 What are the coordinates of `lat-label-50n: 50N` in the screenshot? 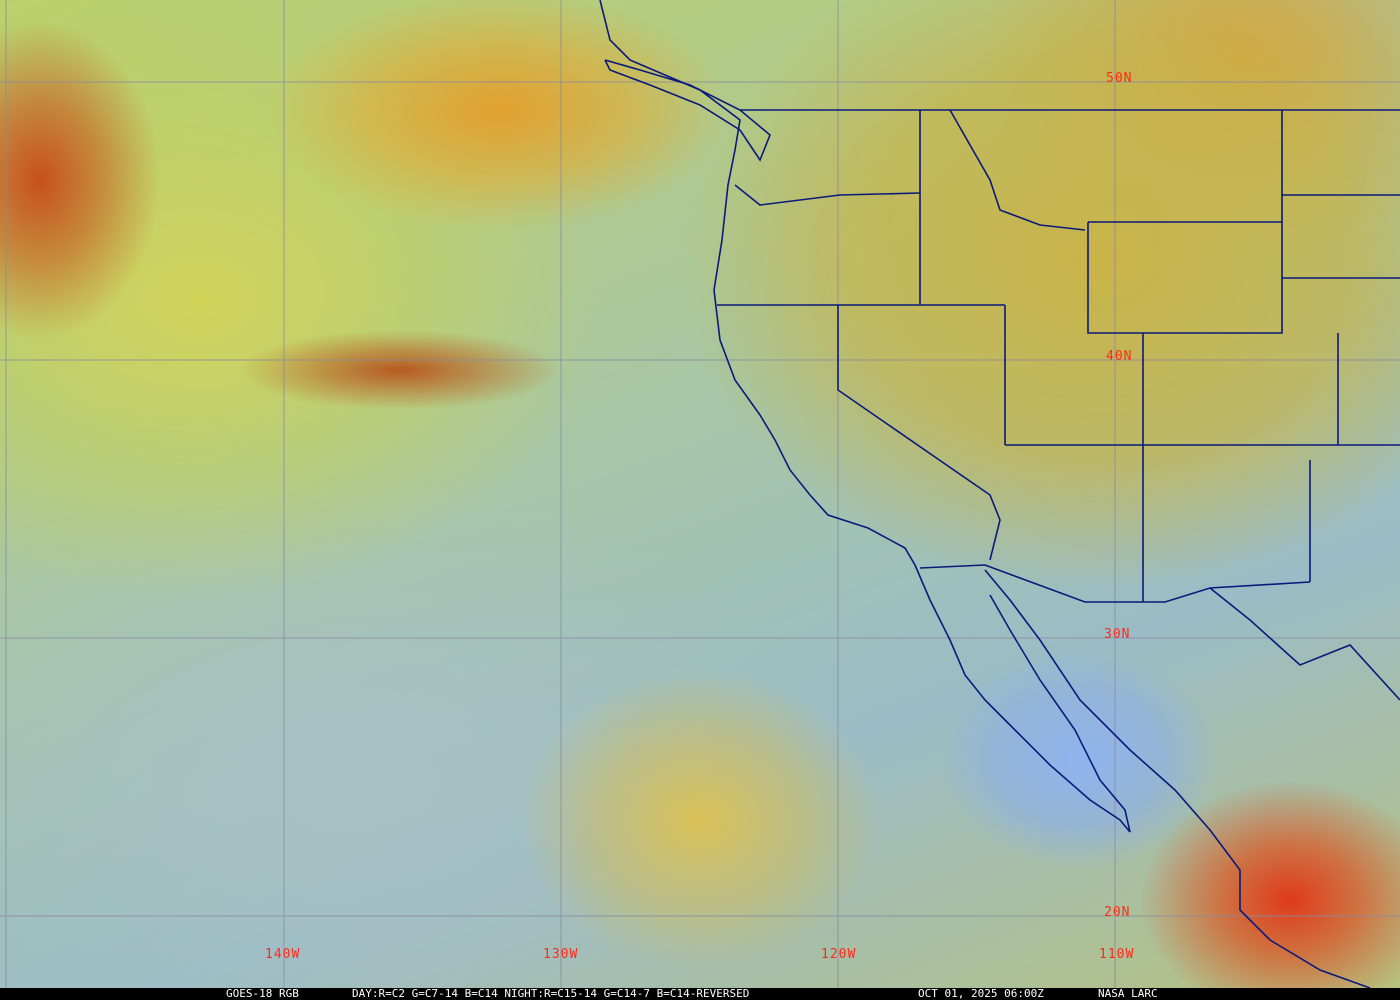 It's located at (1119, 78).